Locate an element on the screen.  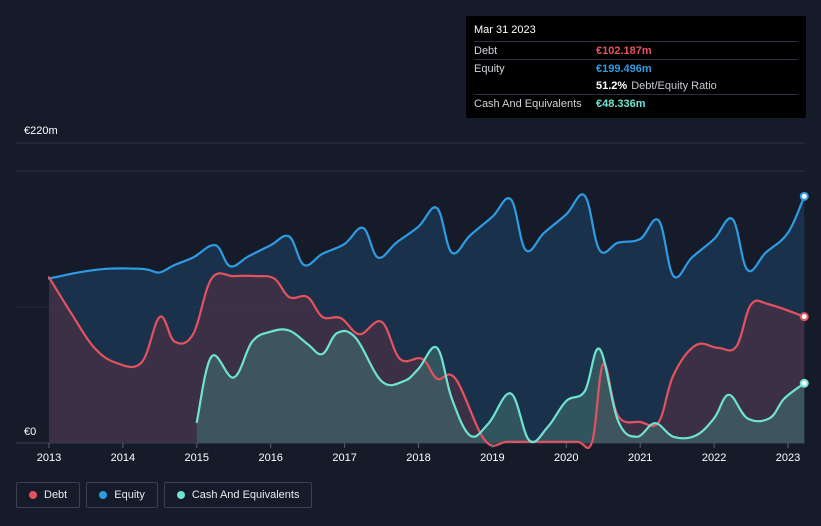
tooltip-date: Mar 31 2023 is located at coordinates (505, 30).